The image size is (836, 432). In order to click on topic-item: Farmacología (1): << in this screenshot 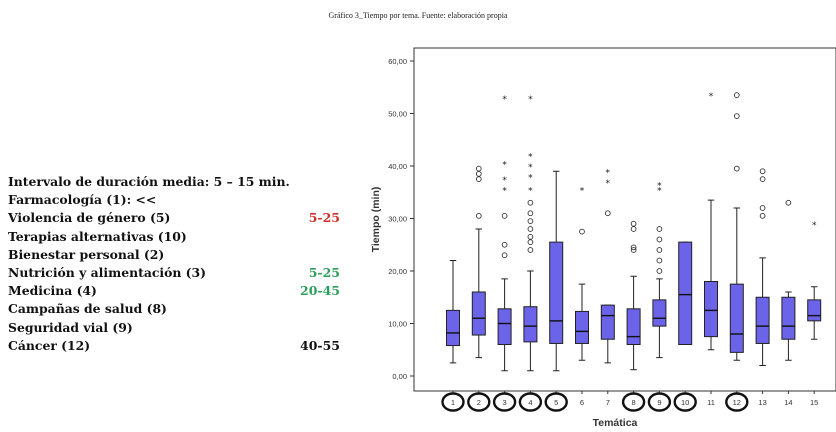, I will do `click(82, 200)`.